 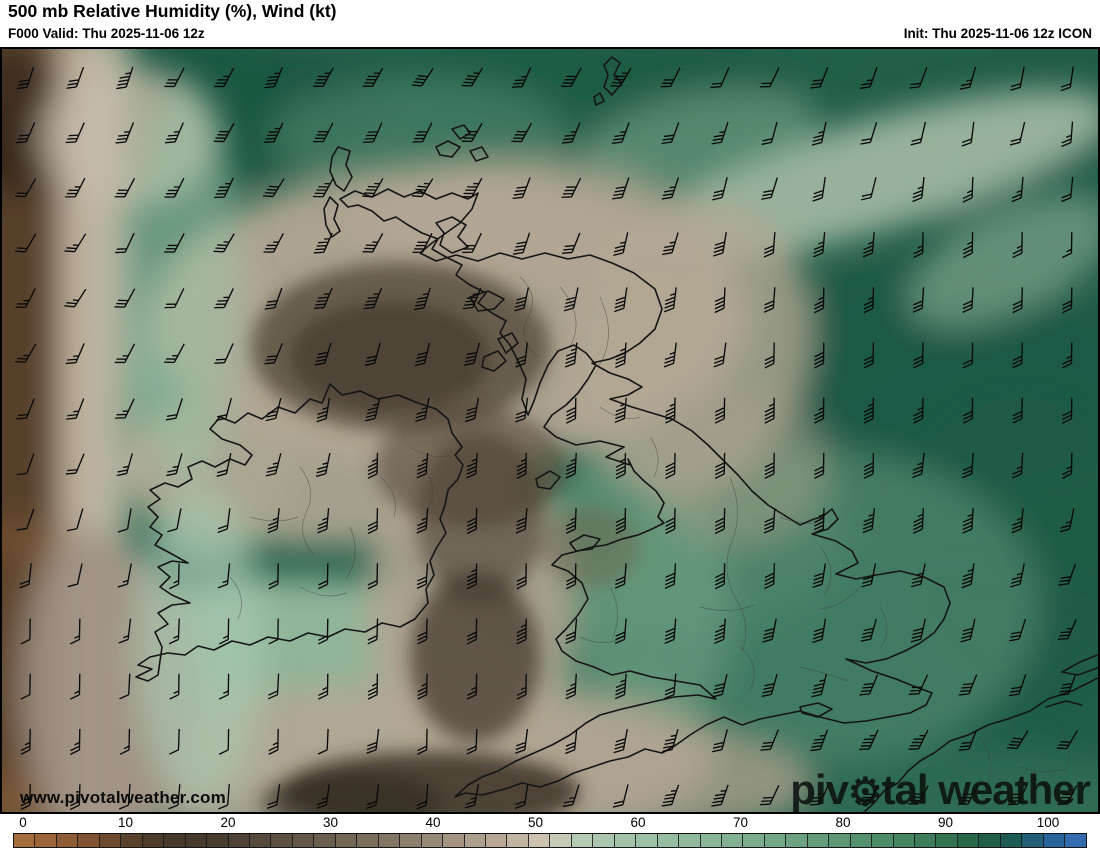 I want to click on map-title: 500 mb Relative Humidity (%), Wind (kt), so click(x=172, y=11).